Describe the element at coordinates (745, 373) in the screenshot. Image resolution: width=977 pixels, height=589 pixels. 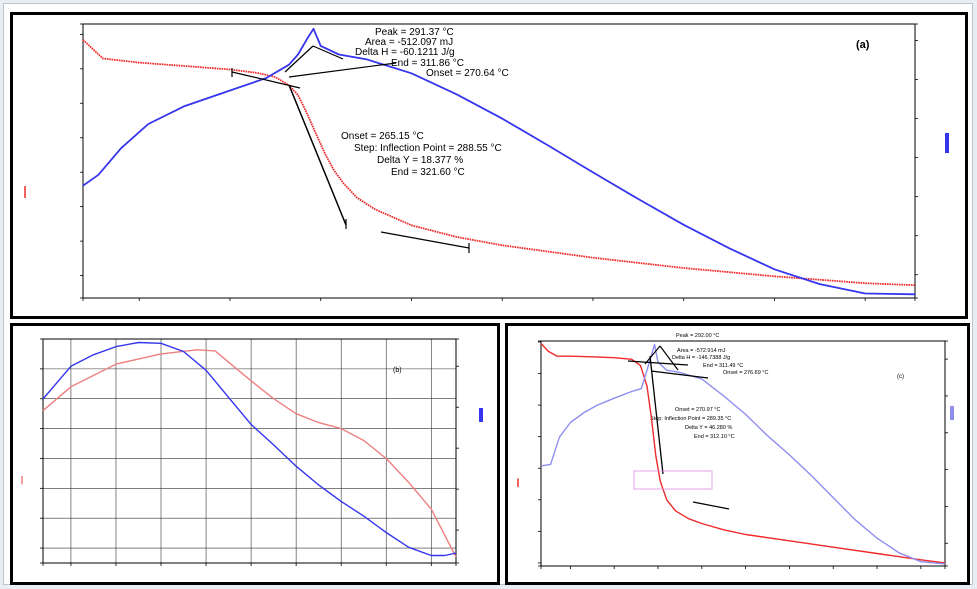
I see `annotation-onset-peak: Onset = 276.69 °C` at that location.